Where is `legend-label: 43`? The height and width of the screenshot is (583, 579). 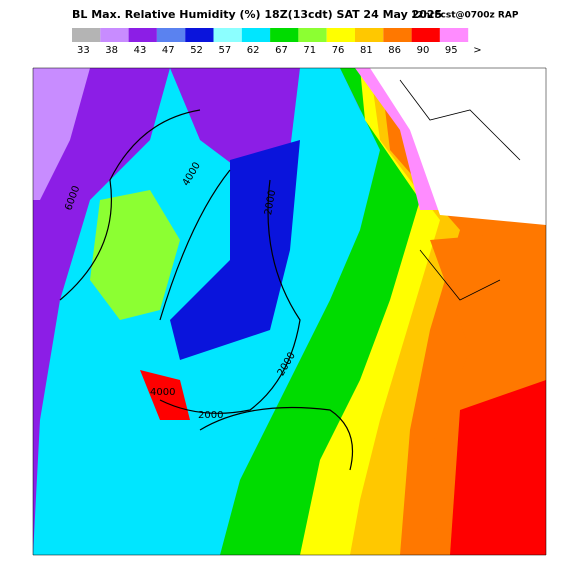 legend-label: 43 is located at coordinates (140, 50).